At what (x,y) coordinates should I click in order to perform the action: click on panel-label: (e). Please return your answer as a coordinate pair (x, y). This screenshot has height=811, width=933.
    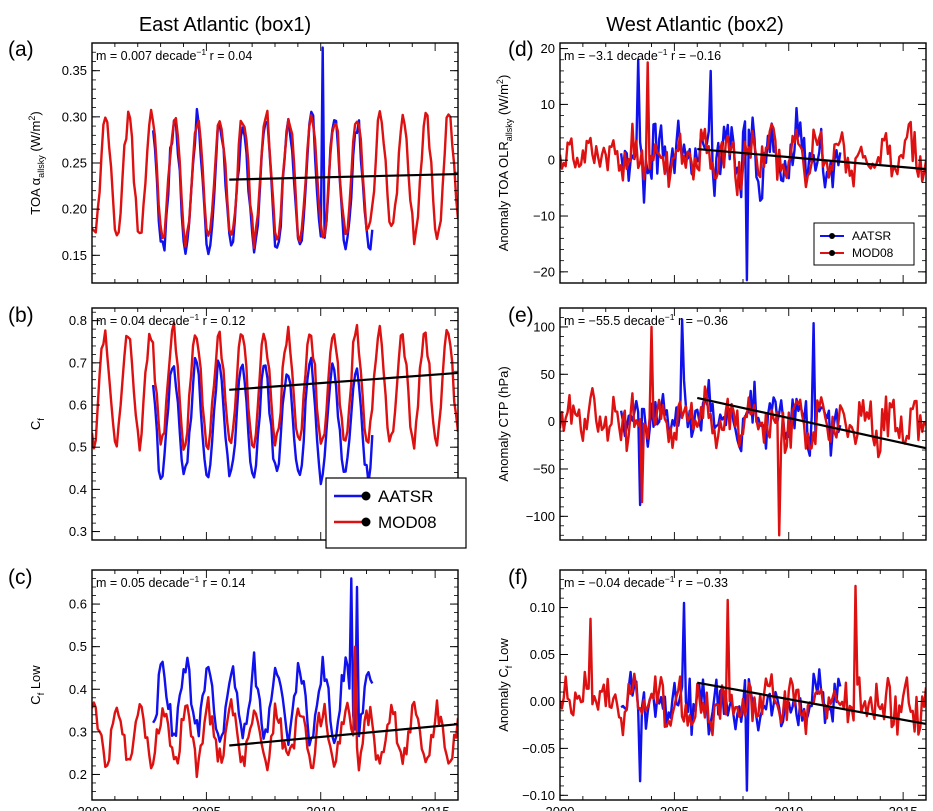
    Looking at the image, I should click on (521, 315).